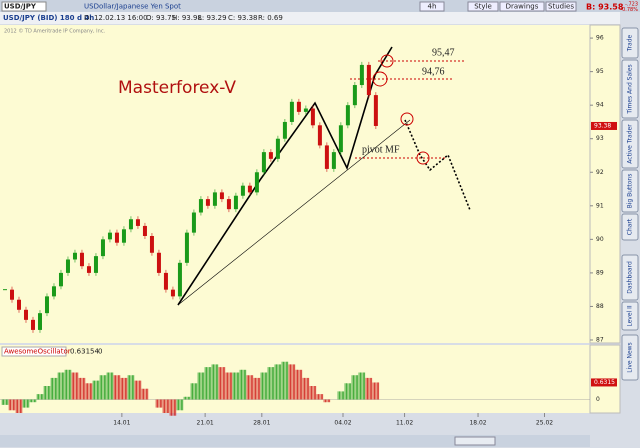 The image size is (640, 448). Describe the element at coordinates (600, 172) in the screenshot. I see `y-tick-label: 92` at that location.